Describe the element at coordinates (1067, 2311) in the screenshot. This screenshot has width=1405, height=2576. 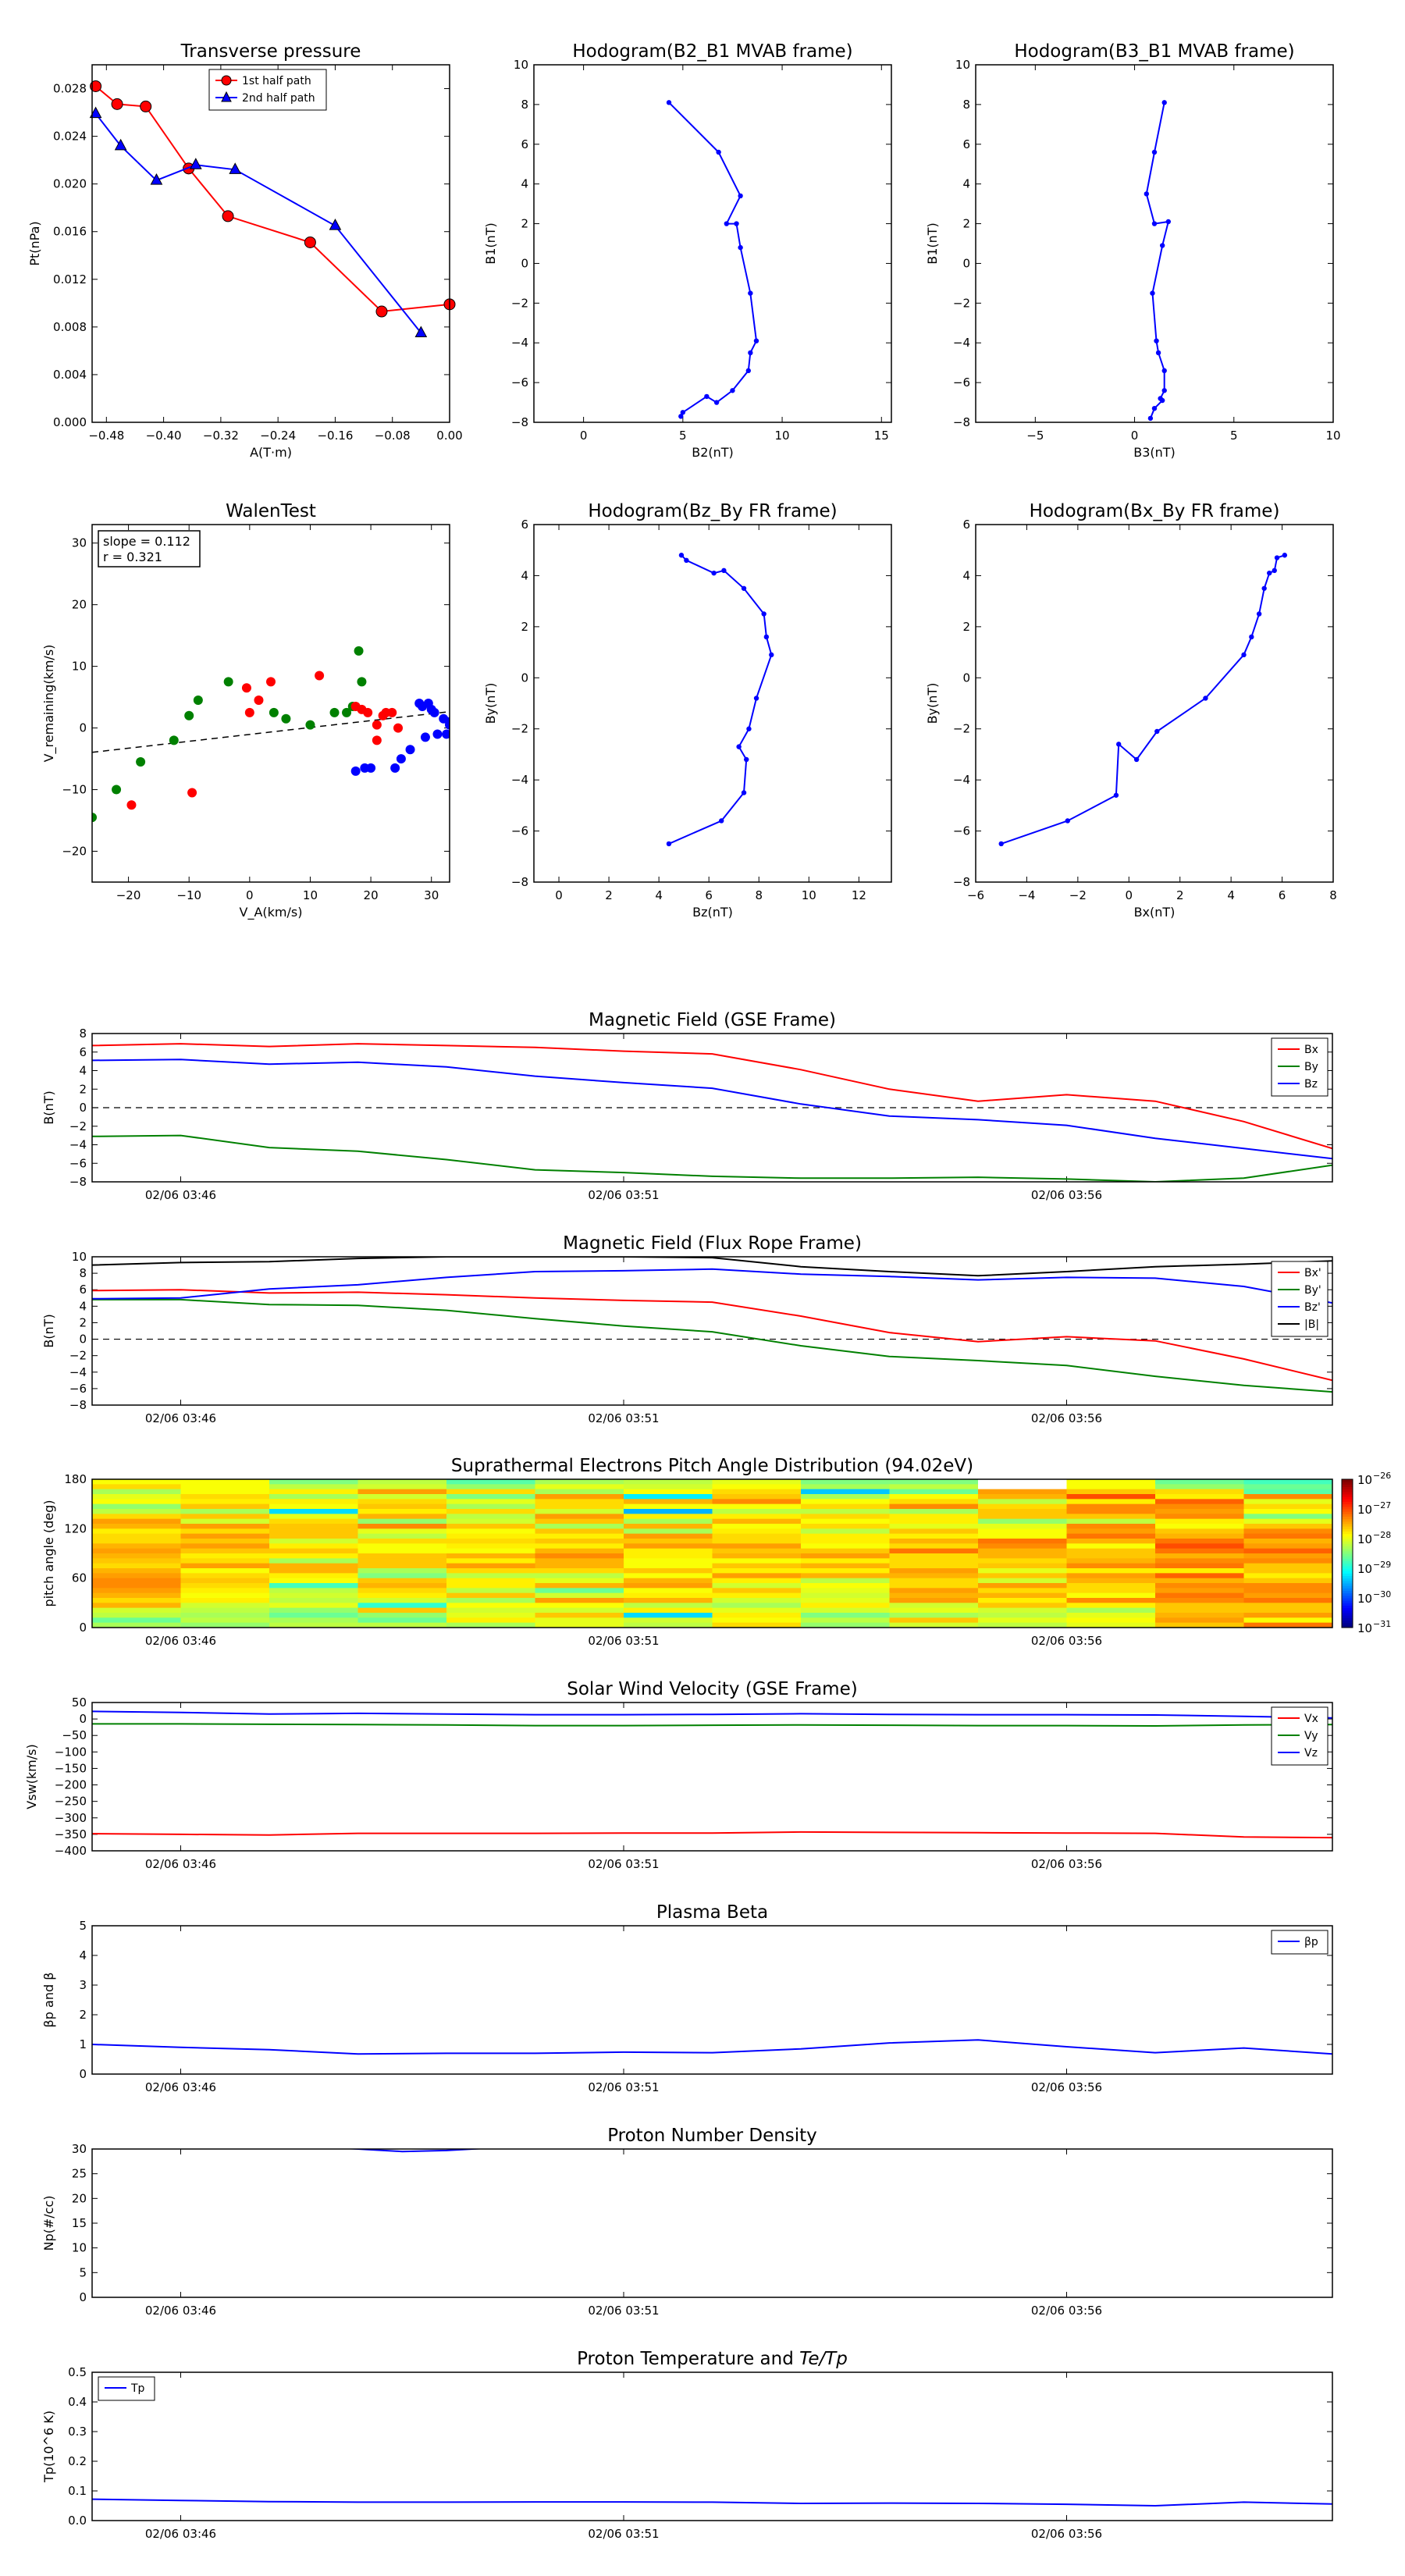
I see `x-tick-label: 02/06 03:56` at that location.